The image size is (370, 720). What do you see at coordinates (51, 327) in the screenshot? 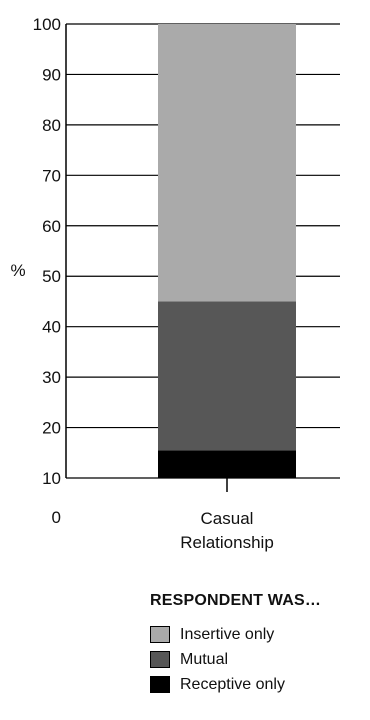
I see `y-tick-label-40: 40` at bounding box center [51, 327].